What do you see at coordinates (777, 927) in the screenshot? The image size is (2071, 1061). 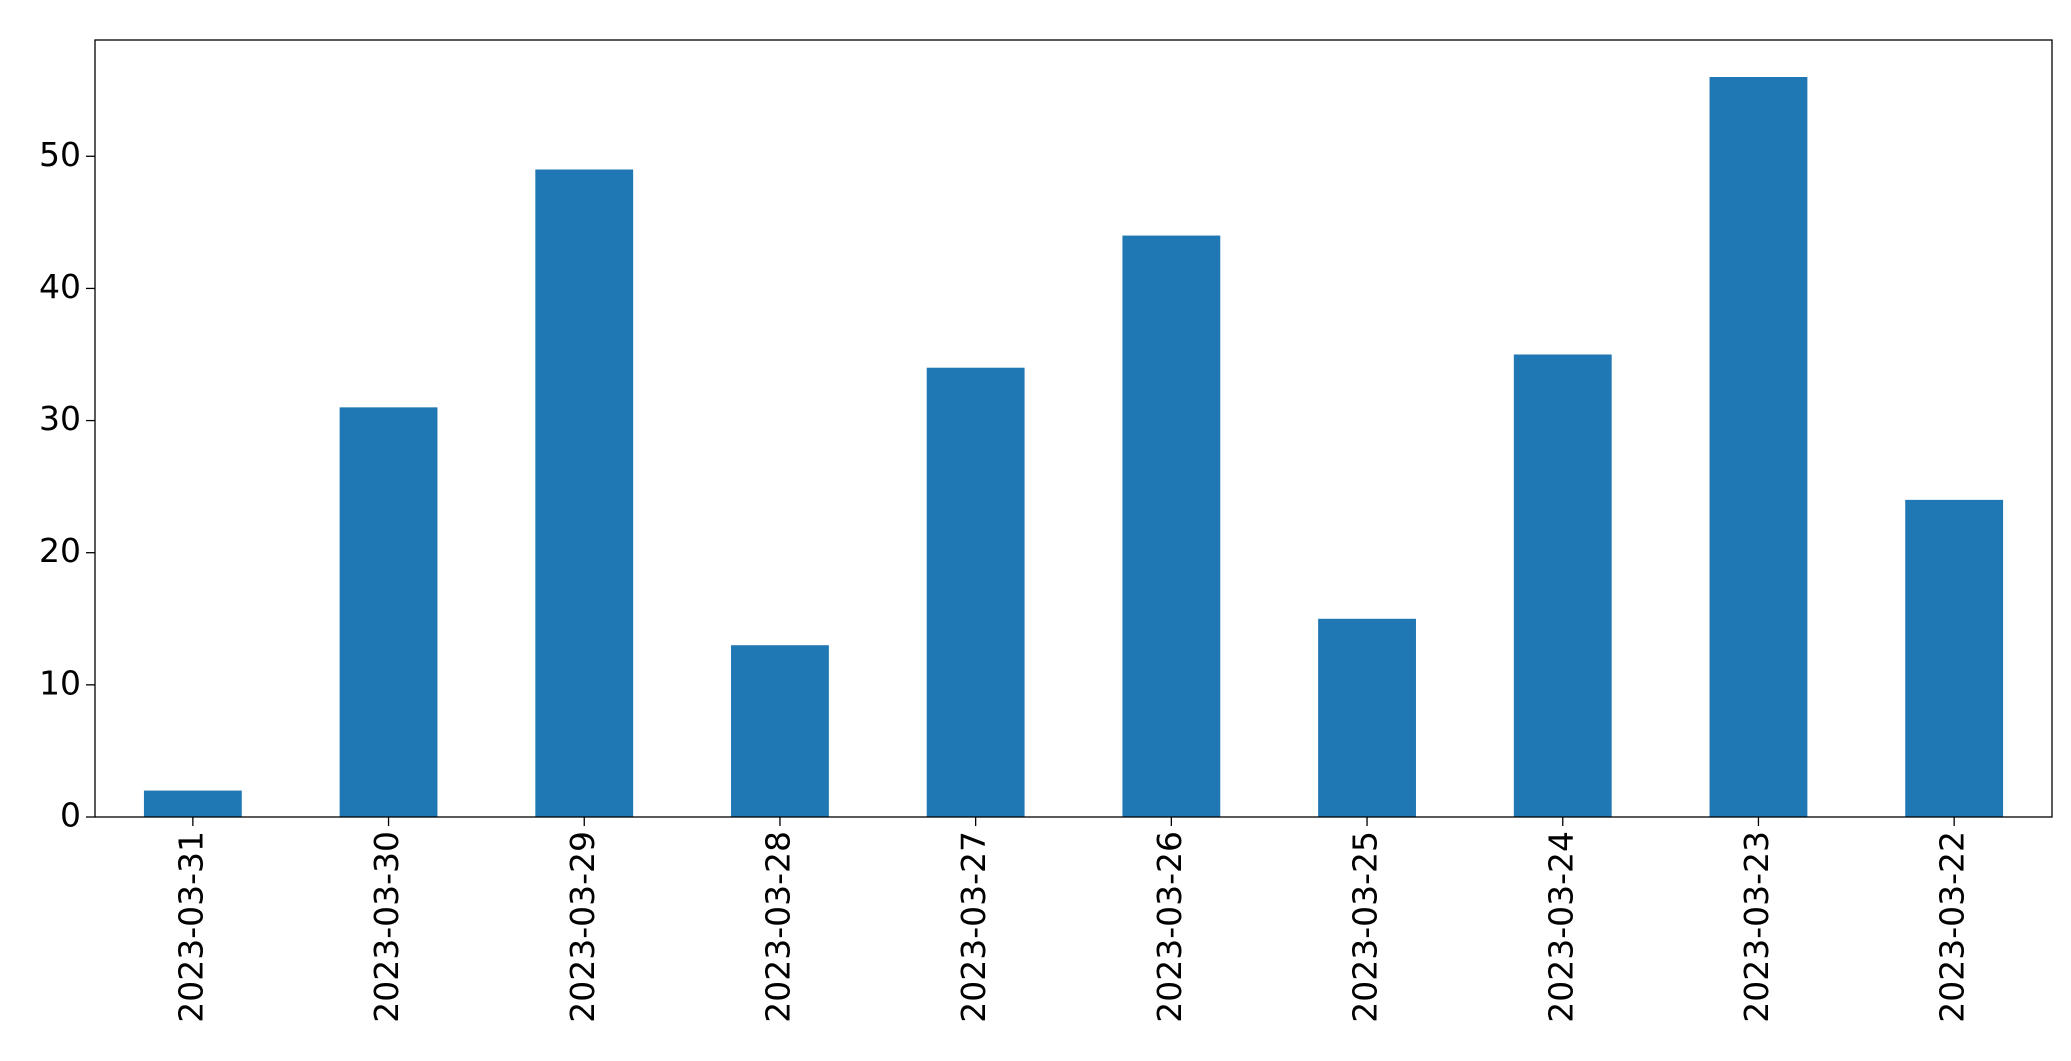 I see `x-tick-label: 2023-03-28` at bounding box center [777, 927].